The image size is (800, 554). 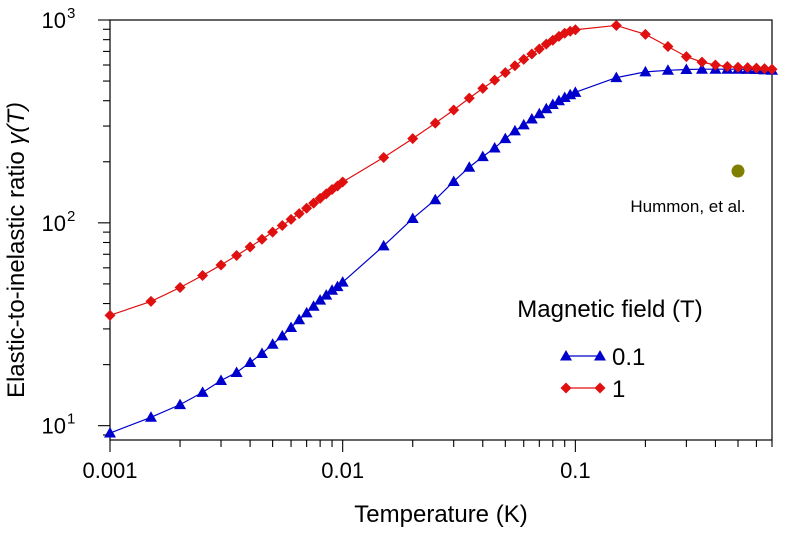 I want to click on x-tick-label: 0.01, so click(x=342, y=470).